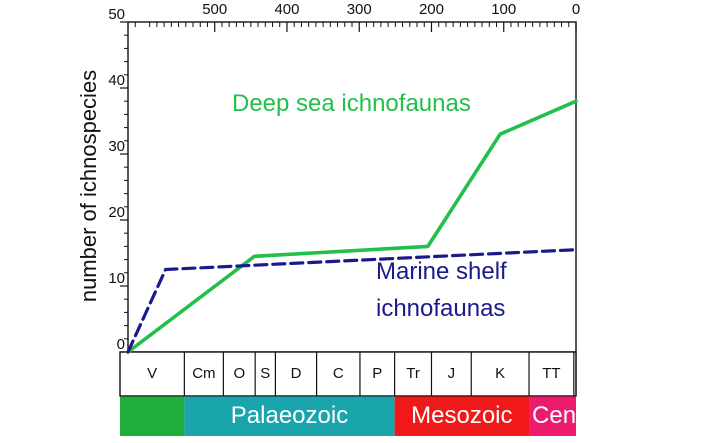 This screenshot has height=443, width=717. Describe the element at coordinates (118, 179) in the screenshot. I see `y-ticks: 0 10 20 30 40 50` at that location.